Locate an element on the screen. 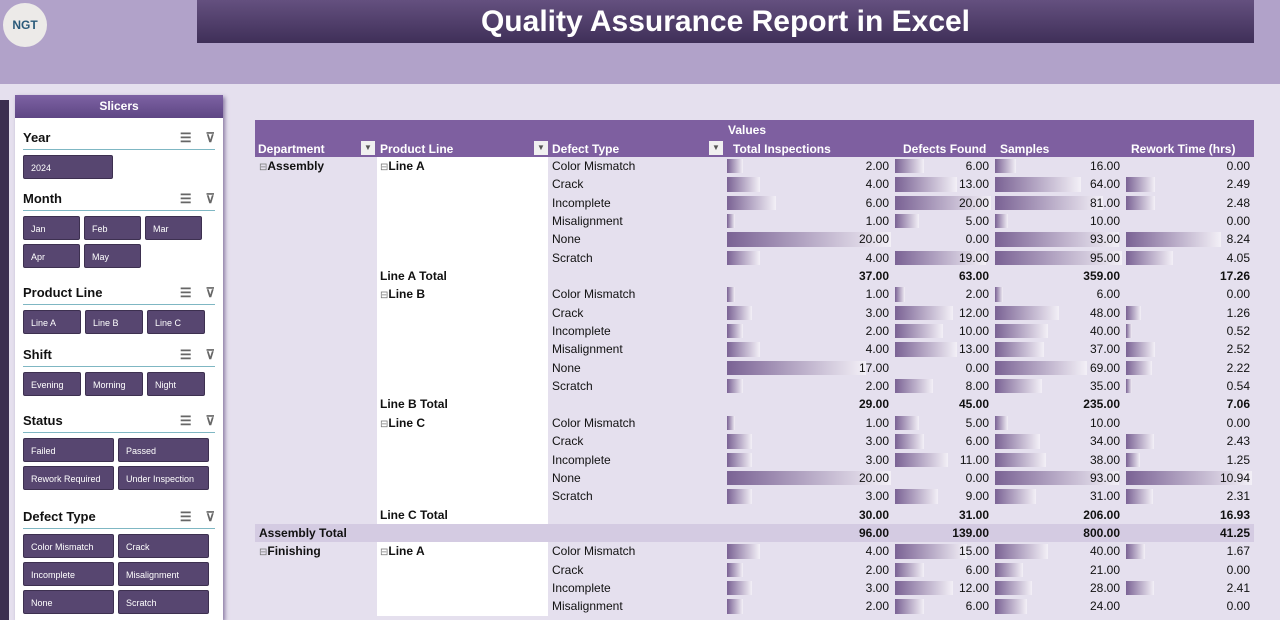  value-text: 0.52 is located at coordinates (1238, 331).